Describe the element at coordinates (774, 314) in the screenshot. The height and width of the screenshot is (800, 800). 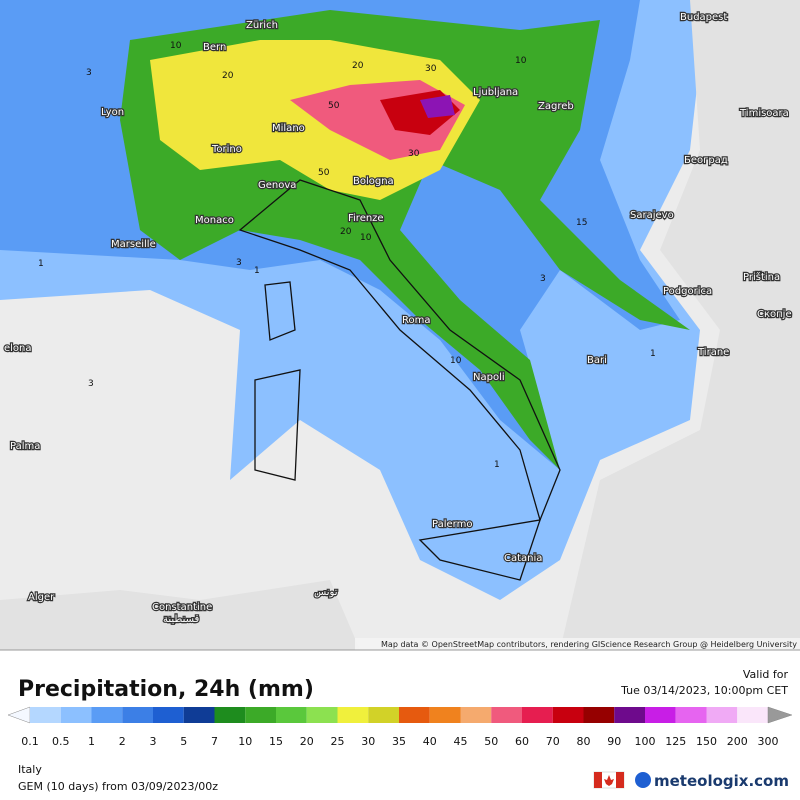
I see `city-label: Скопје` at that location.